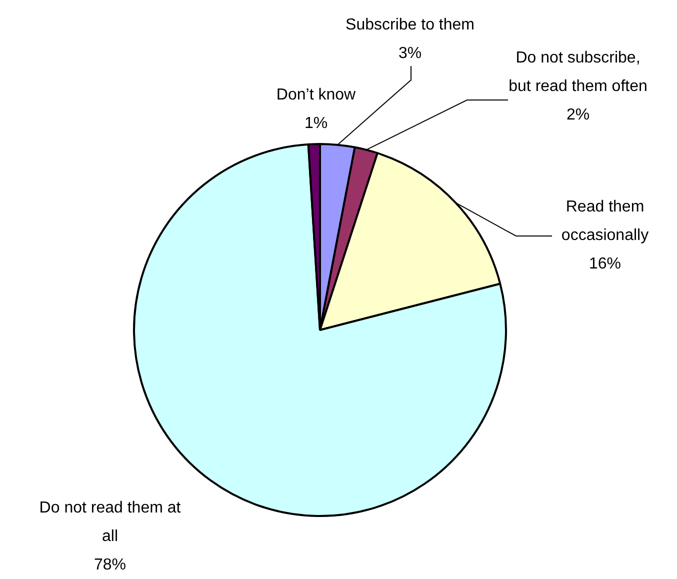 This screenshot has width=677, height=579. I want to click on data-label: 3%, so click(410, 53).